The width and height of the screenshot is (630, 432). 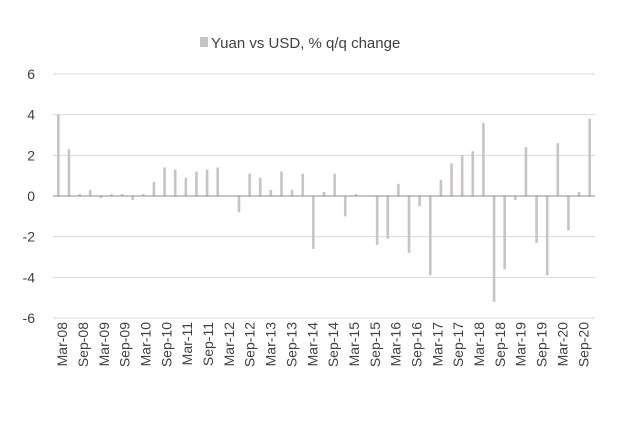 What do you see at coordinates (542, 344) in the screenshot?
I see `x-tick-label: Sep-19` at bounding box center [542, 344].